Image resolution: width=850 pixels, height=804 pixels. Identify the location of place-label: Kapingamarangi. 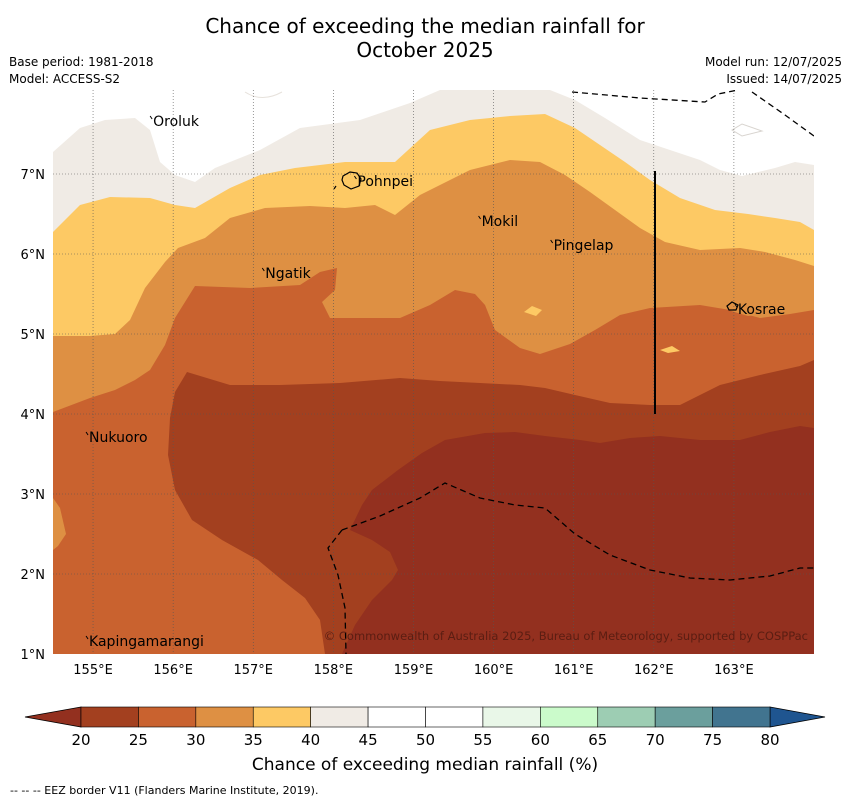
(146, 642).